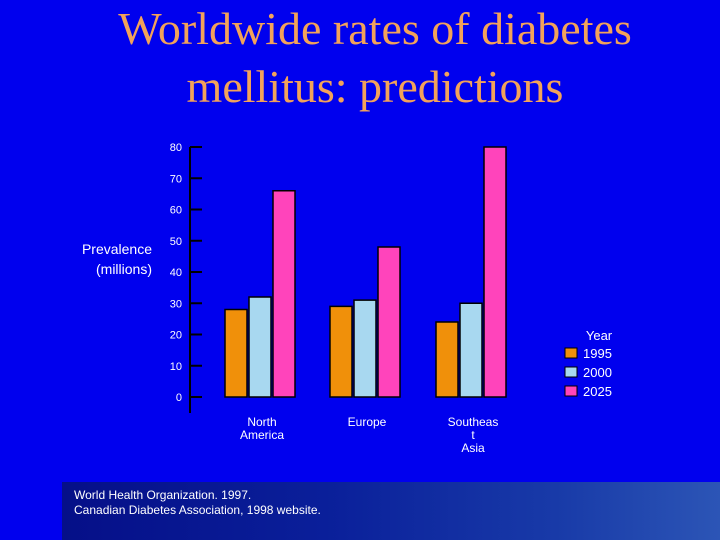 The height and width of the screenshot is (540, 720). Describe the element at coordinates (597, 391) in the screenshot. I see `legend-label-2025: 2025` at that location.